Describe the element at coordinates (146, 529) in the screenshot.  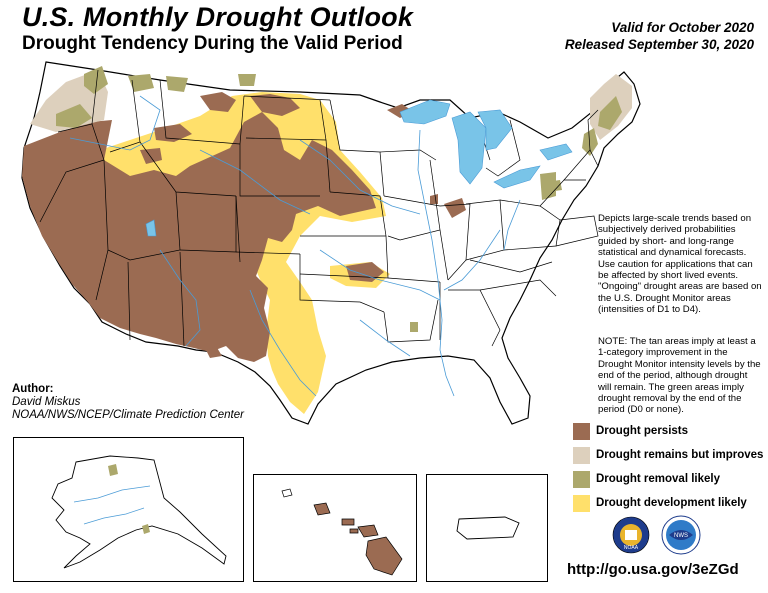
I see `alaska-drought-south` at that location.